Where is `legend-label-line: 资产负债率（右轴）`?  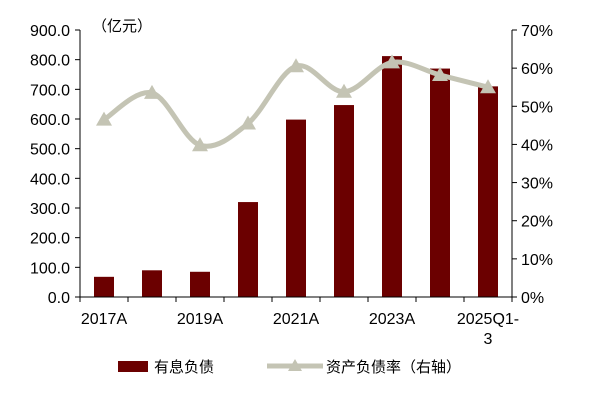
legend-label-line: 资产负债率（右轴） is located at coordinates (393, 367).